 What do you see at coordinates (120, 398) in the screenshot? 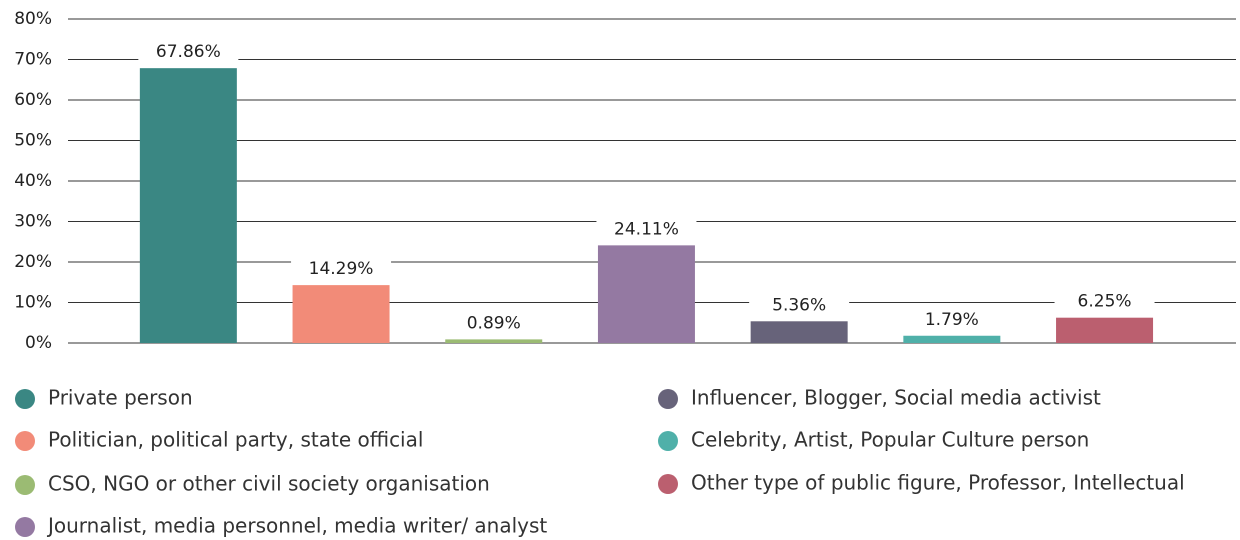
I see `legend-label: Private person` at bounding box center [120, 398].